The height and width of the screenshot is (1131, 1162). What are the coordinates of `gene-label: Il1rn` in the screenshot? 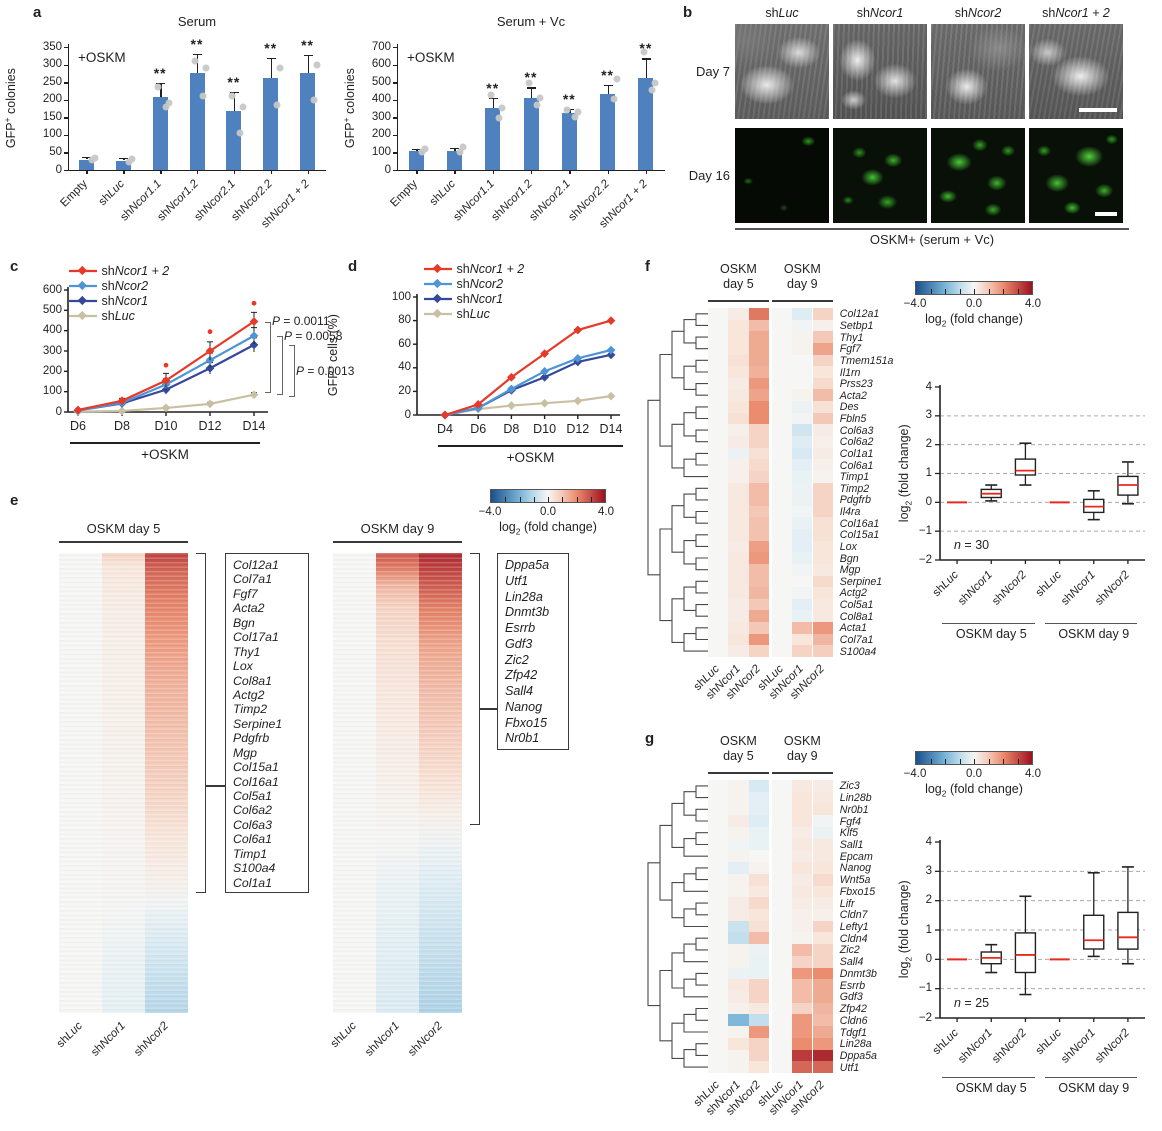 It's located at (850, 372).